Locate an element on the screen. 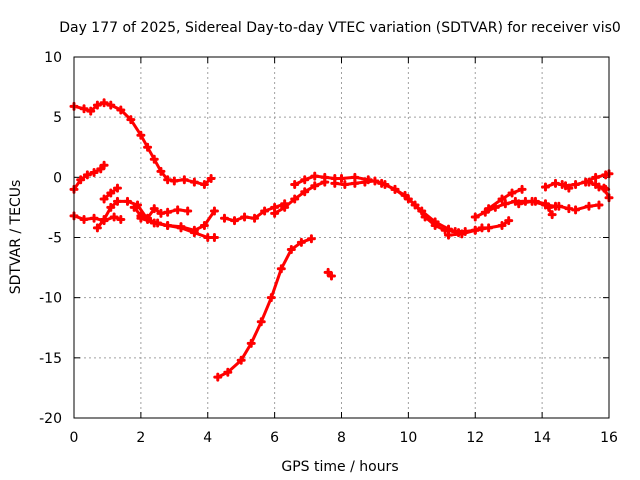 The image size is (640, 480). x-tick-label: 14 is located at coordinates (542, 438).